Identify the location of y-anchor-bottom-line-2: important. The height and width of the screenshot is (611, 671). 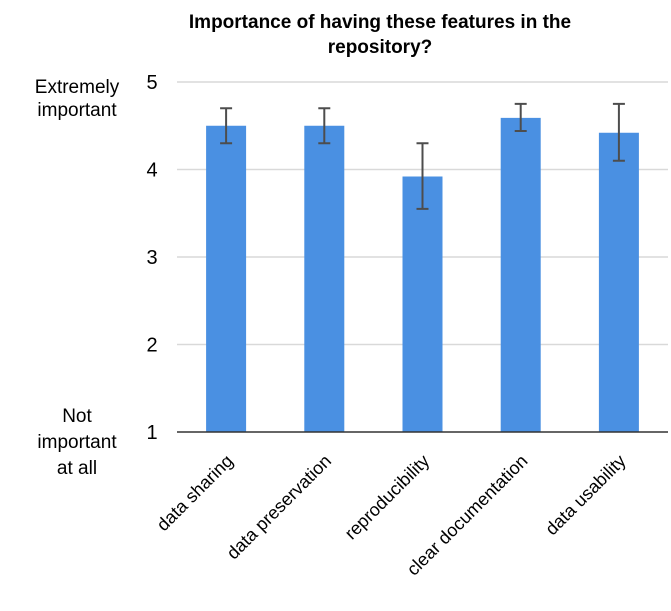
(77, 442).